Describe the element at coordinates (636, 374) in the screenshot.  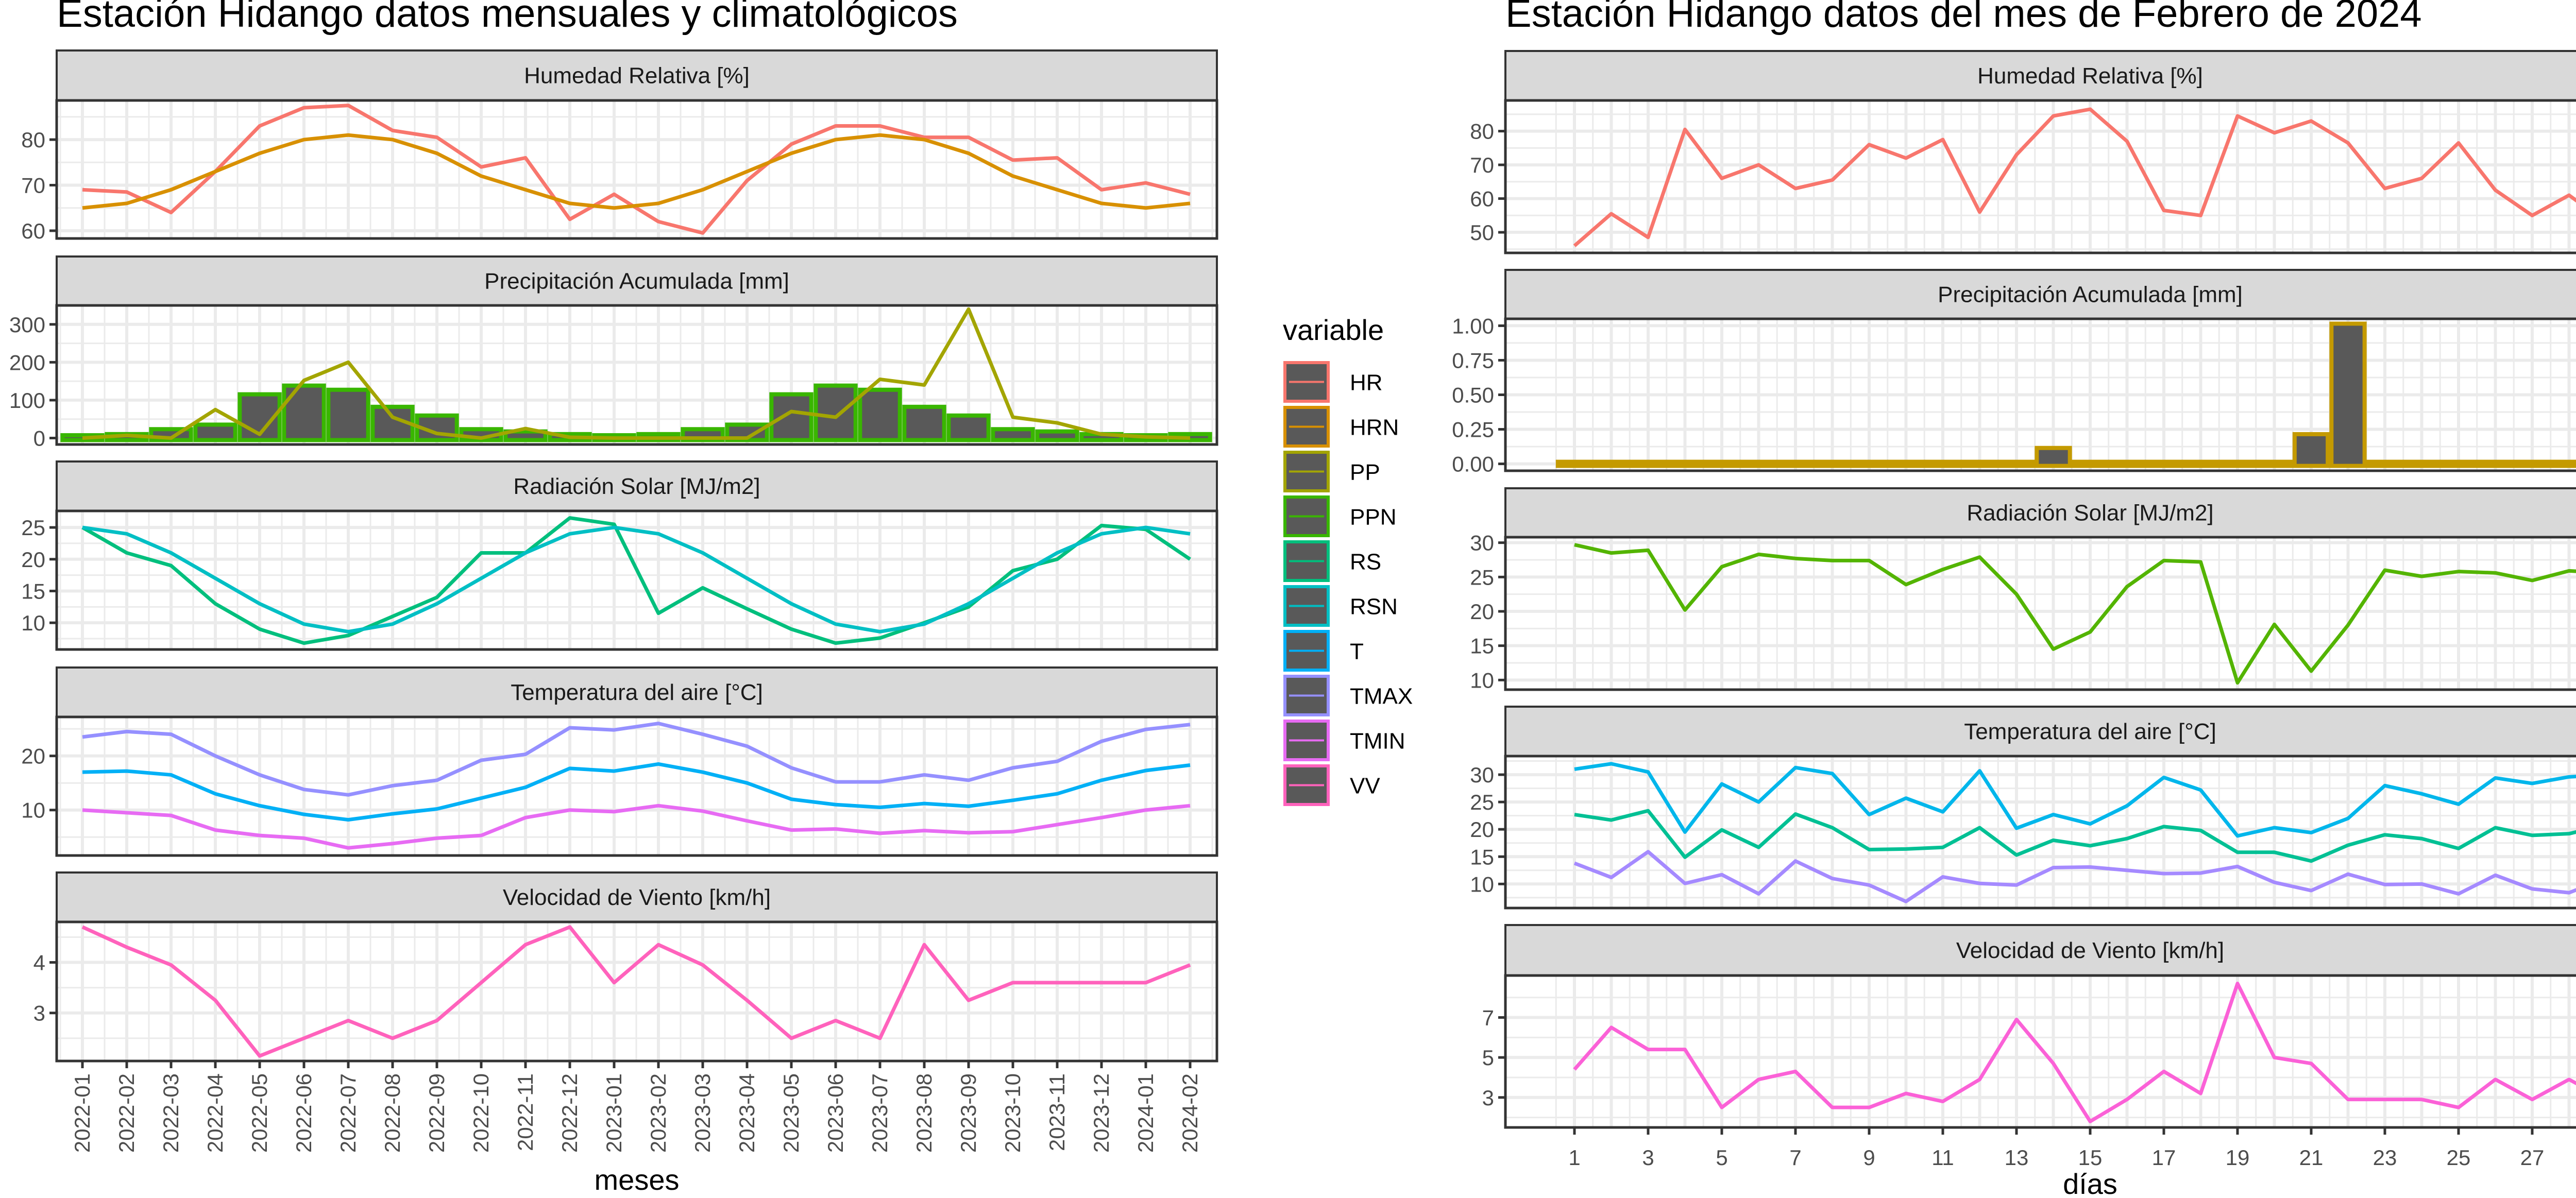
I see `series-line-PP` at that location.